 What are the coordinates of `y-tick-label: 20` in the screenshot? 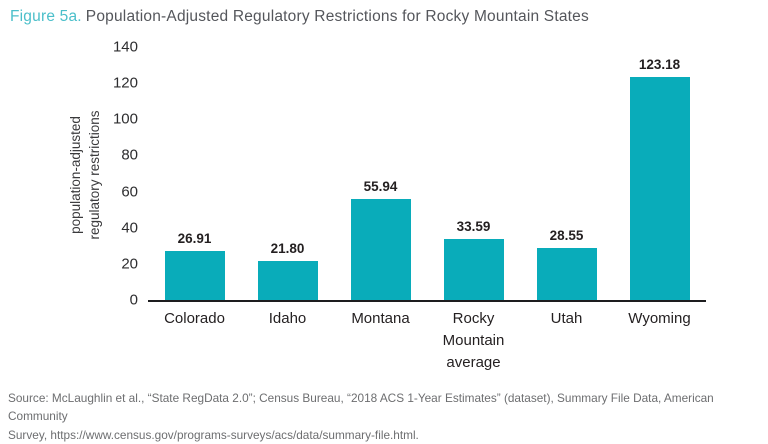 It's located at (129, 264).